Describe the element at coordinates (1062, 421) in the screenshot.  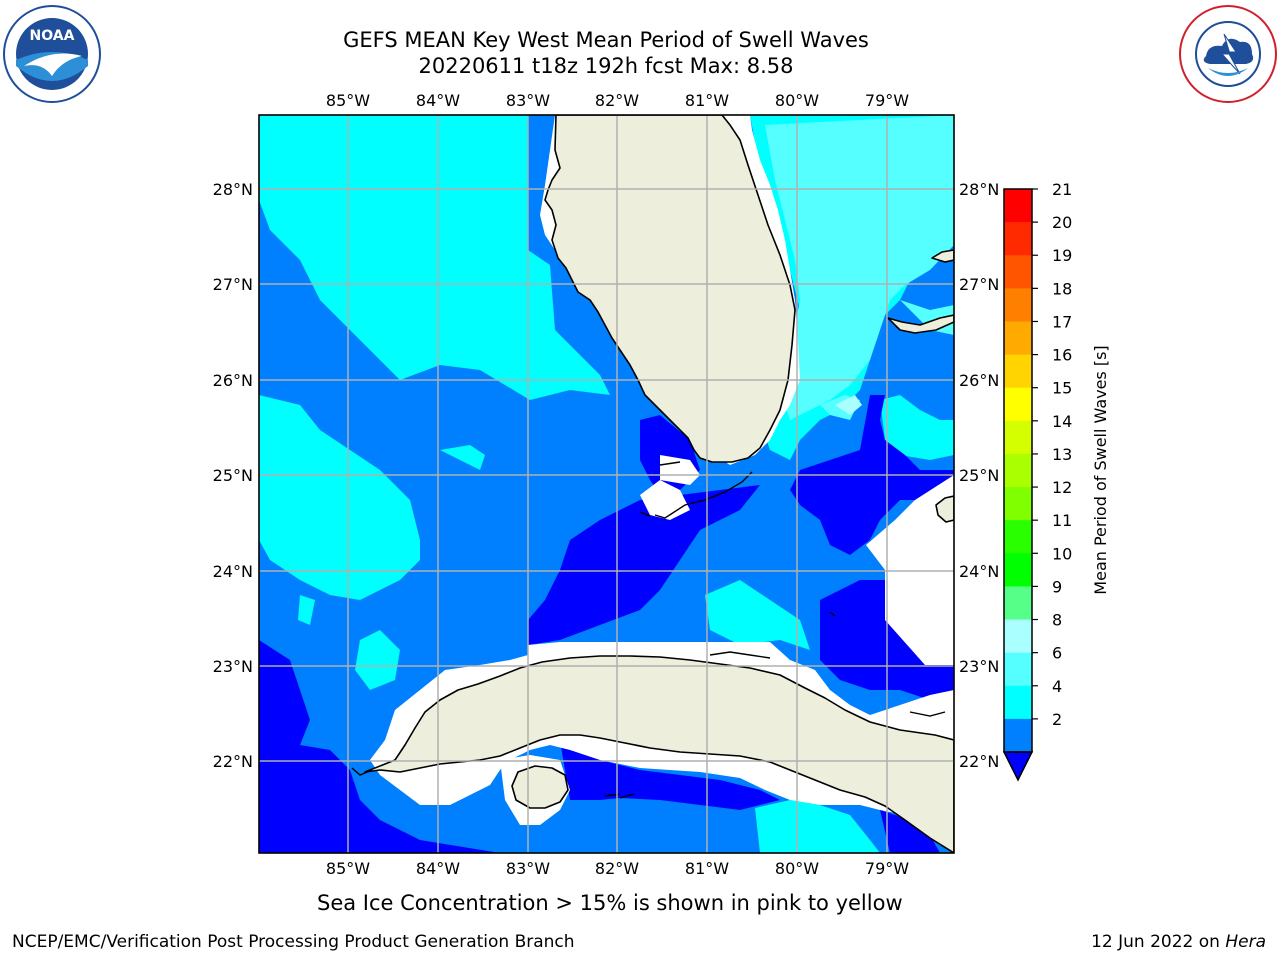
I see `colorbar-tick-label: 14` at that location.